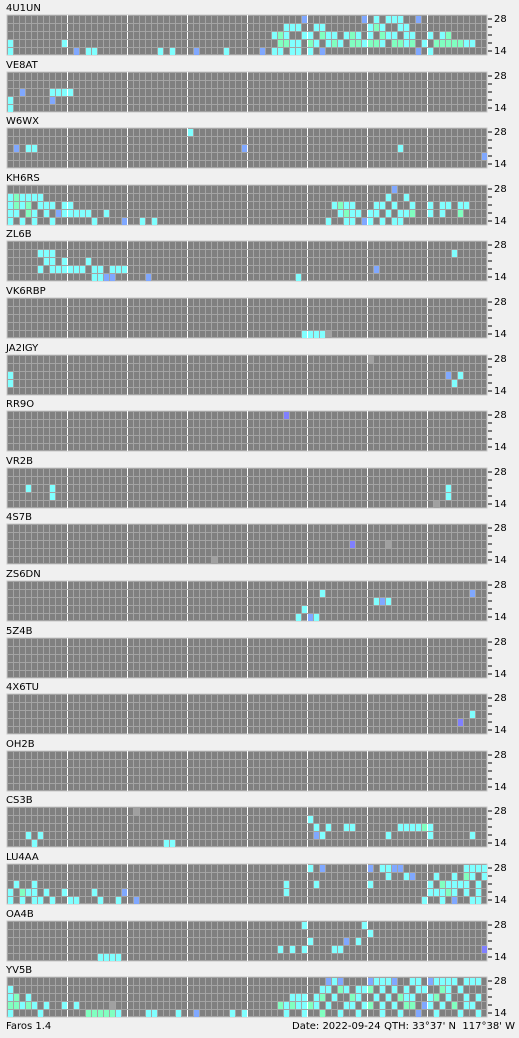  What do you see at coordinates (19, 631) in the screenshot?
I see `station-name: 5Z4B` at bounding box center [19, 631].